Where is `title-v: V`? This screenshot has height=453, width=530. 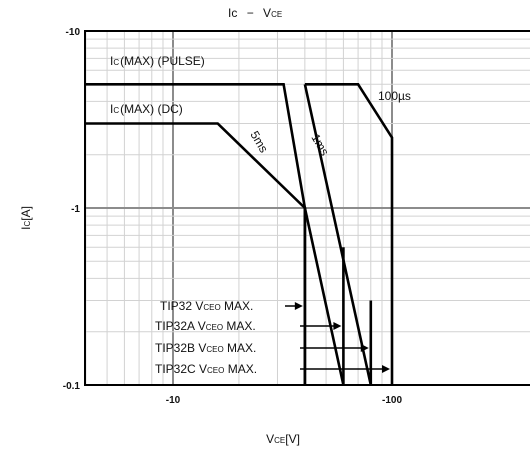
title-v: V is located at coordinates (267, 13).